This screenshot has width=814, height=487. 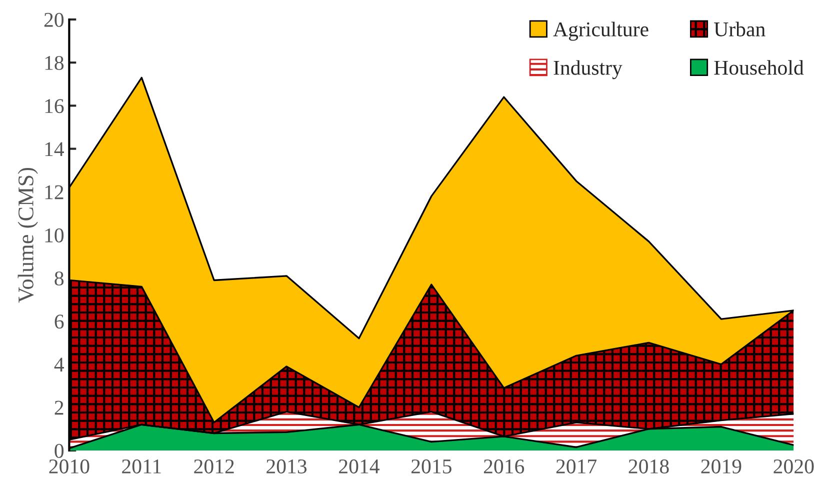 I want to click on x-tick-label: 2016, so click(x=504, y=466).